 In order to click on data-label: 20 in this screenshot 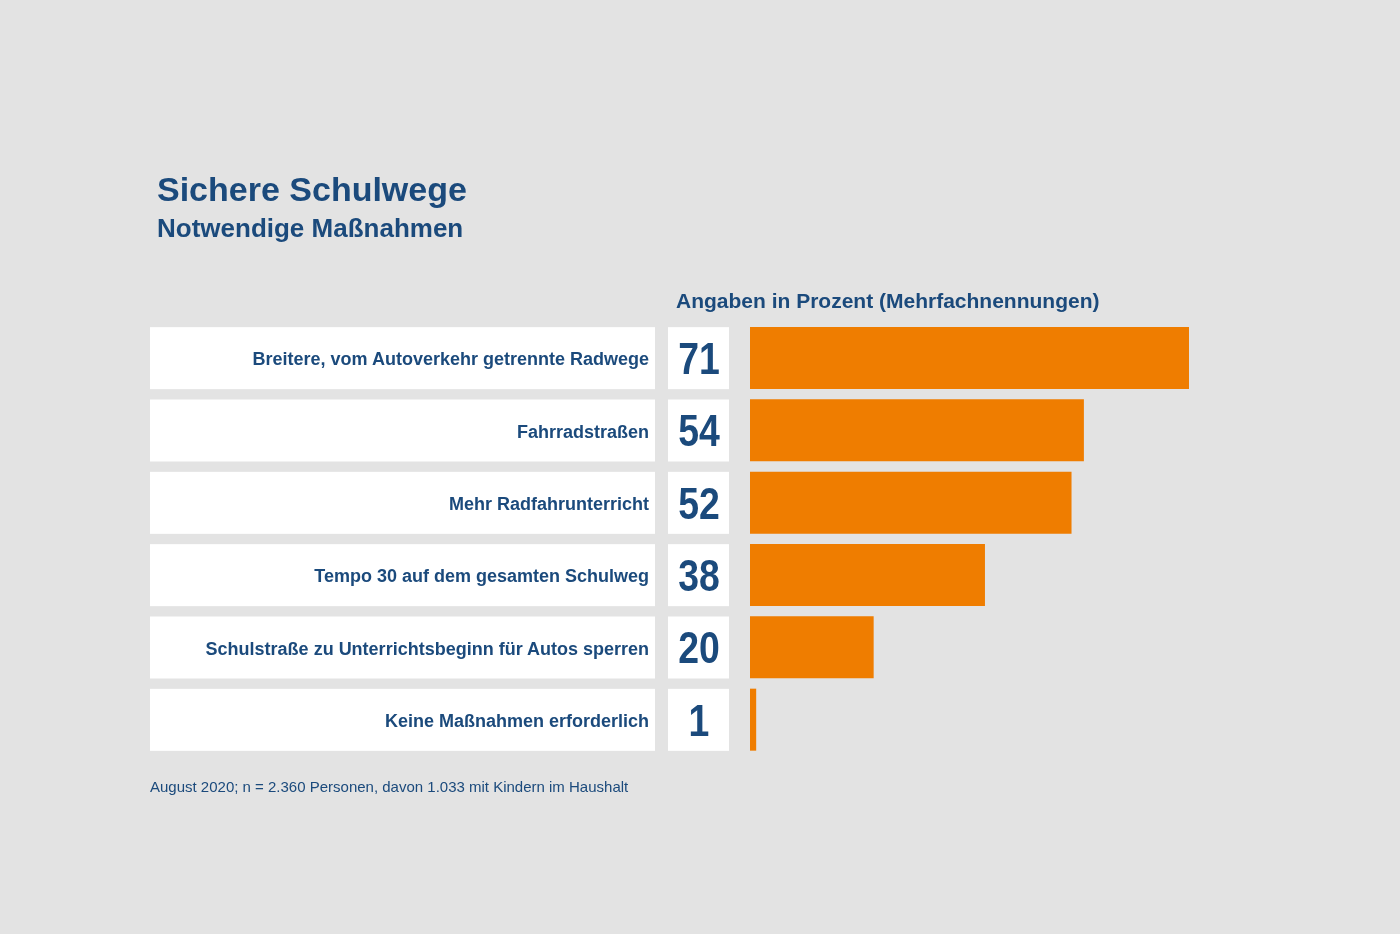, I will do `click(699, 648)`.